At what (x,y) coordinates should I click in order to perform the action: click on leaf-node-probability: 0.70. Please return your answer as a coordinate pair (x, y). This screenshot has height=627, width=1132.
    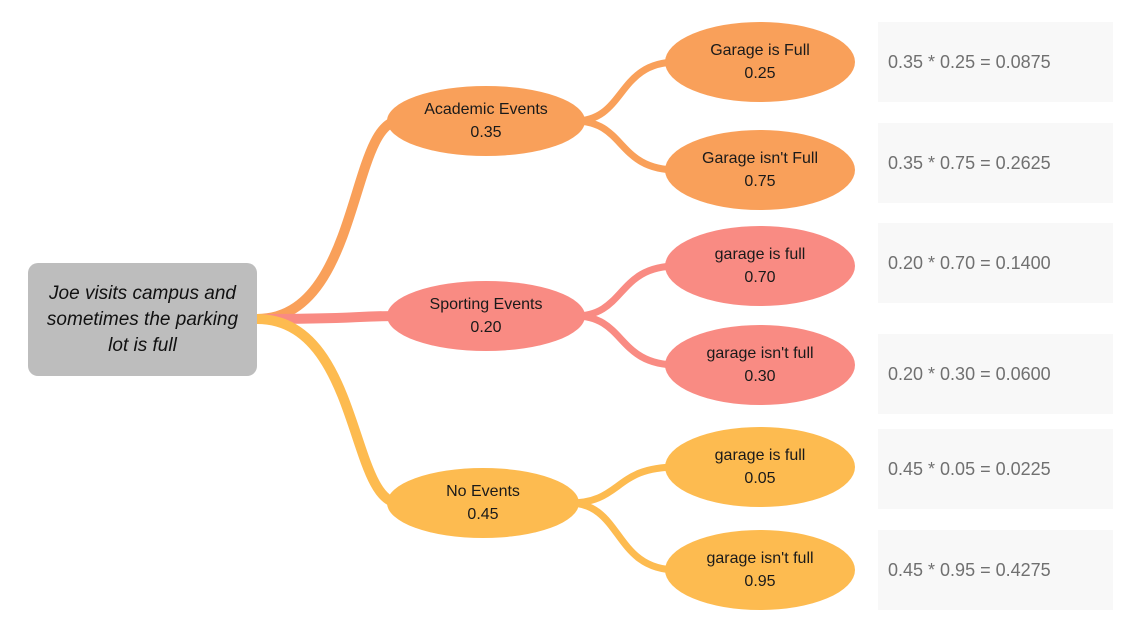
    Looking at the image, I should click on (760, 277).